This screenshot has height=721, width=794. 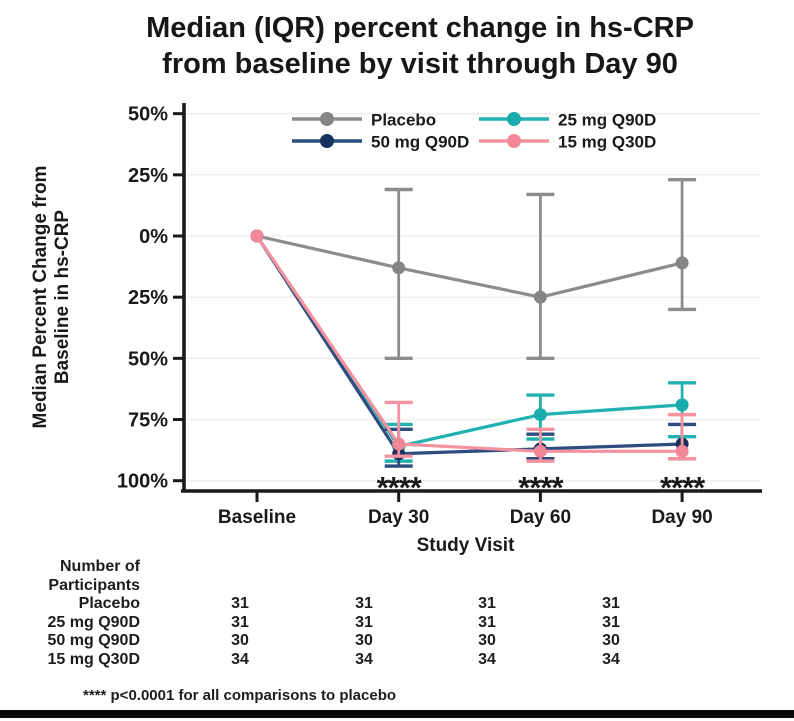 I want to click on y-tick-label: 75%, so click(x=148, y=421).